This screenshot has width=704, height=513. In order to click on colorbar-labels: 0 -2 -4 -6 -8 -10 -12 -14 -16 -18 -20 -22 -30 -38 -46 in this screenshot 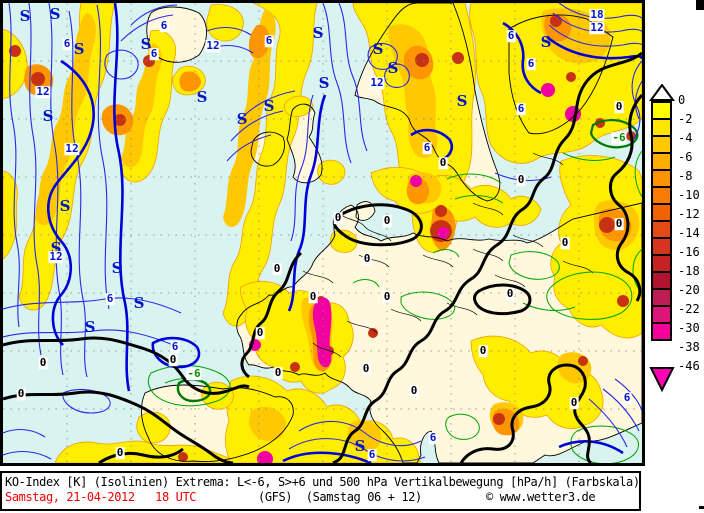, I will do `click(676, 239)`.